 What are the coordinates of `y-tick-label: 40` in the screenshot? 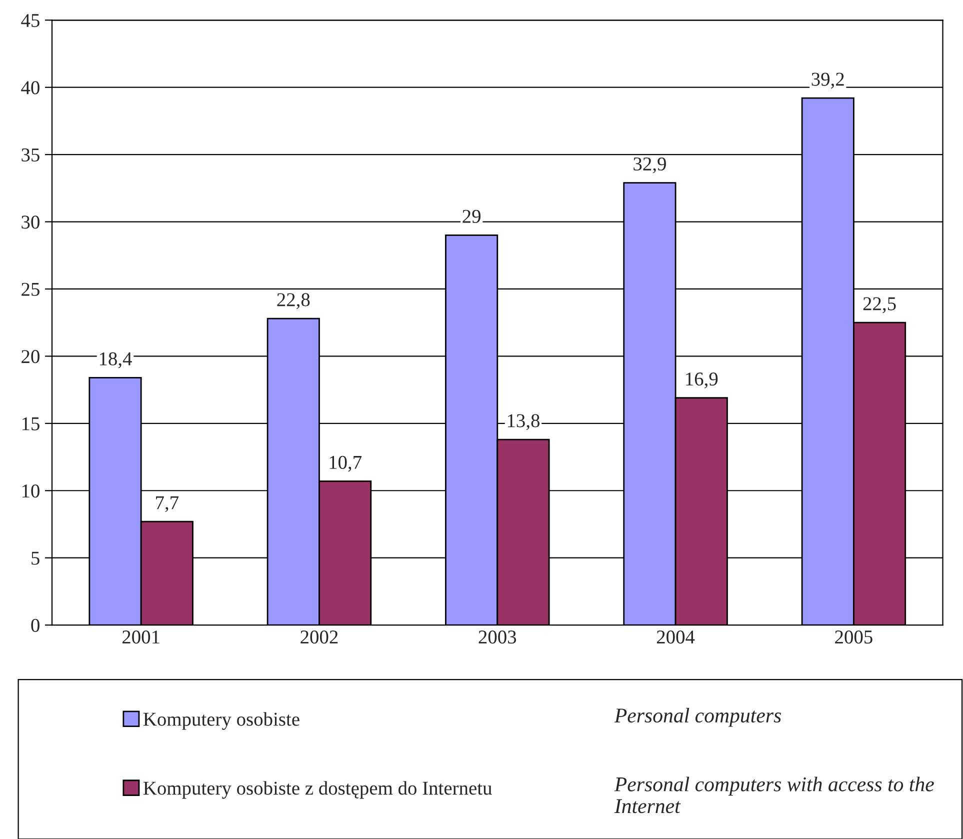 It's located at (30, 87).